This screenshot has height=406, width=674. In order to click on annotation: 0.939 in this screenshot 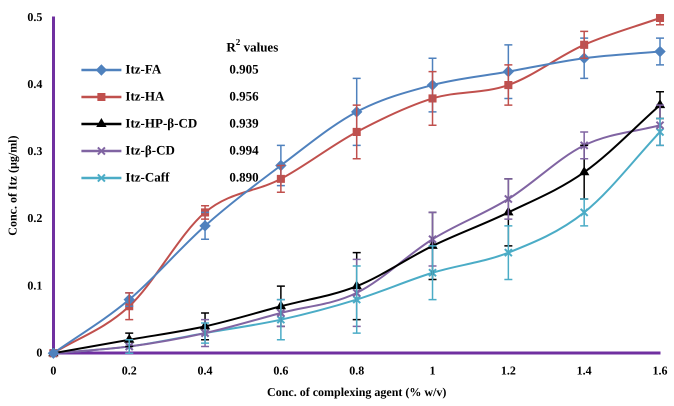, I will do `click(244, 122)`.